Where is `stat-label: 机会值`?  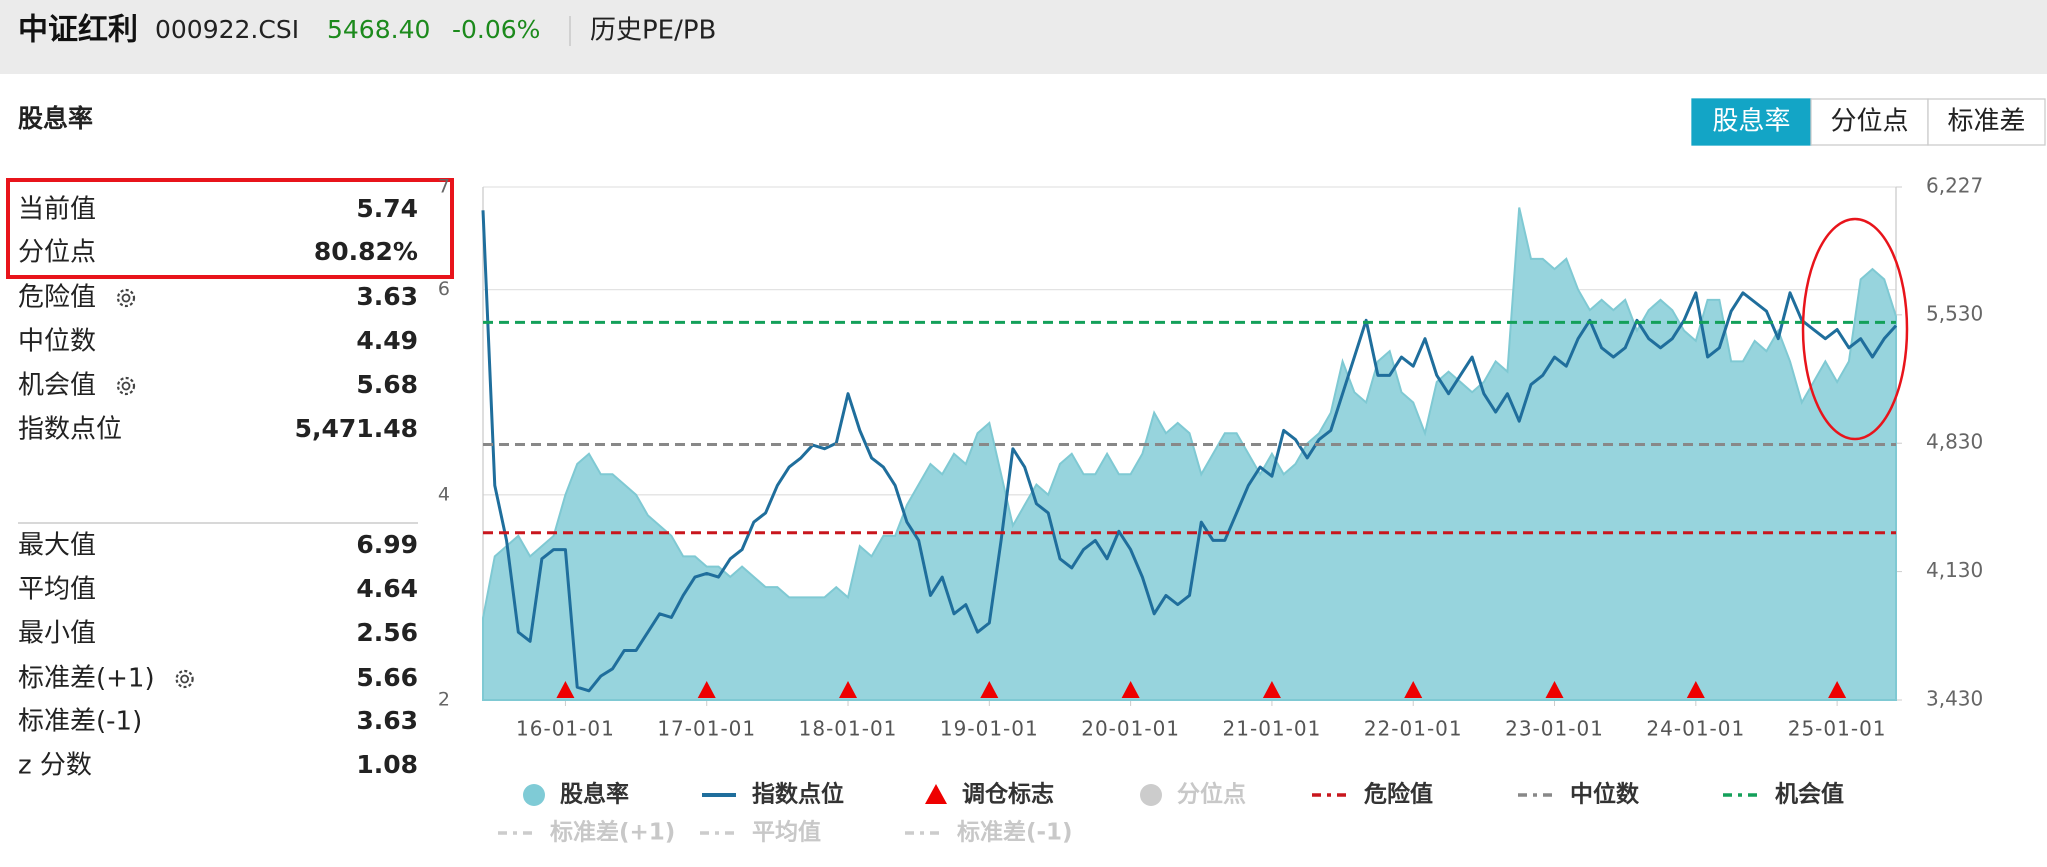
stat-label: 机会值 is located at coordinates (57, 386).